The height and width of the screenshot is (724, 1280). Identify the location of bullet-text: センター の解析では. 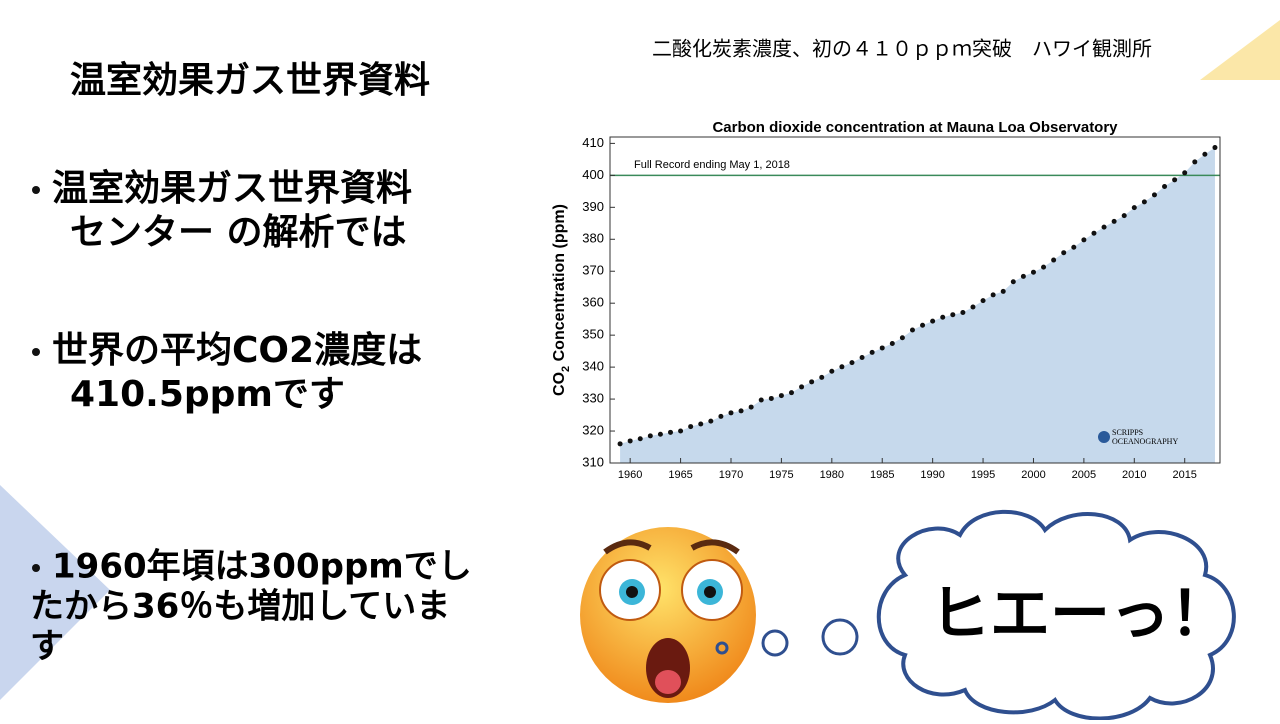
(238, 232).